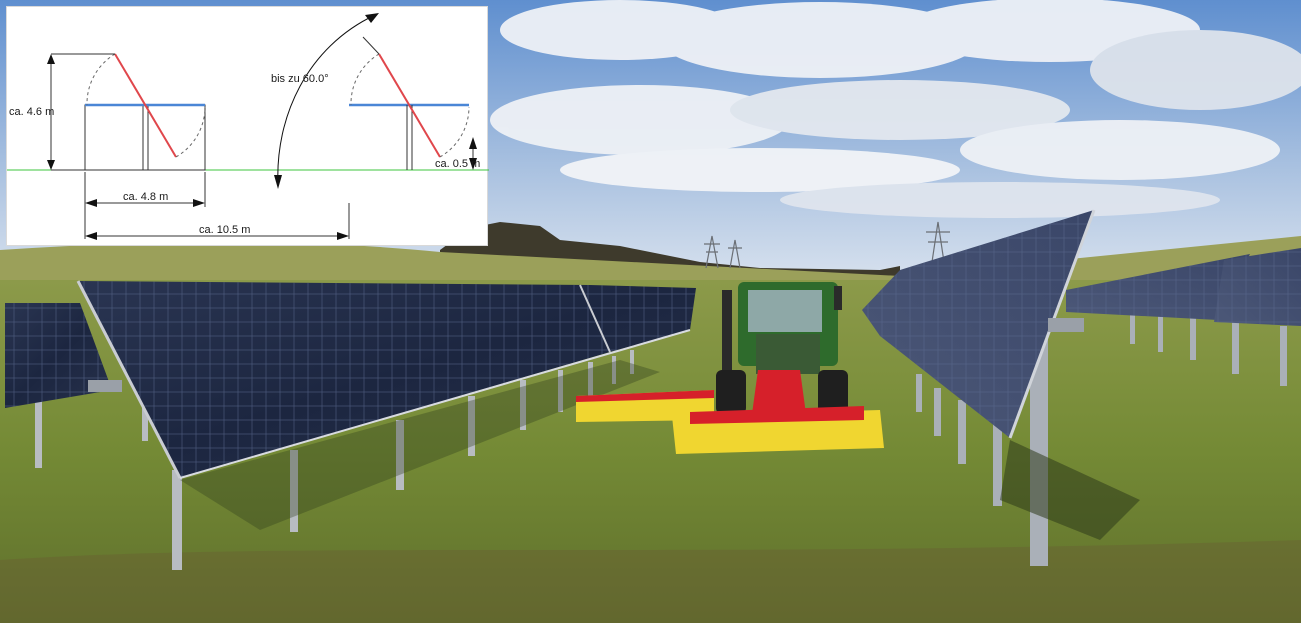 This screenshot has width=1301, height=623. Describe the element at coordinates (145, 197) in the screenshot. I see `width-label: ca. 4.8 m` at that location.